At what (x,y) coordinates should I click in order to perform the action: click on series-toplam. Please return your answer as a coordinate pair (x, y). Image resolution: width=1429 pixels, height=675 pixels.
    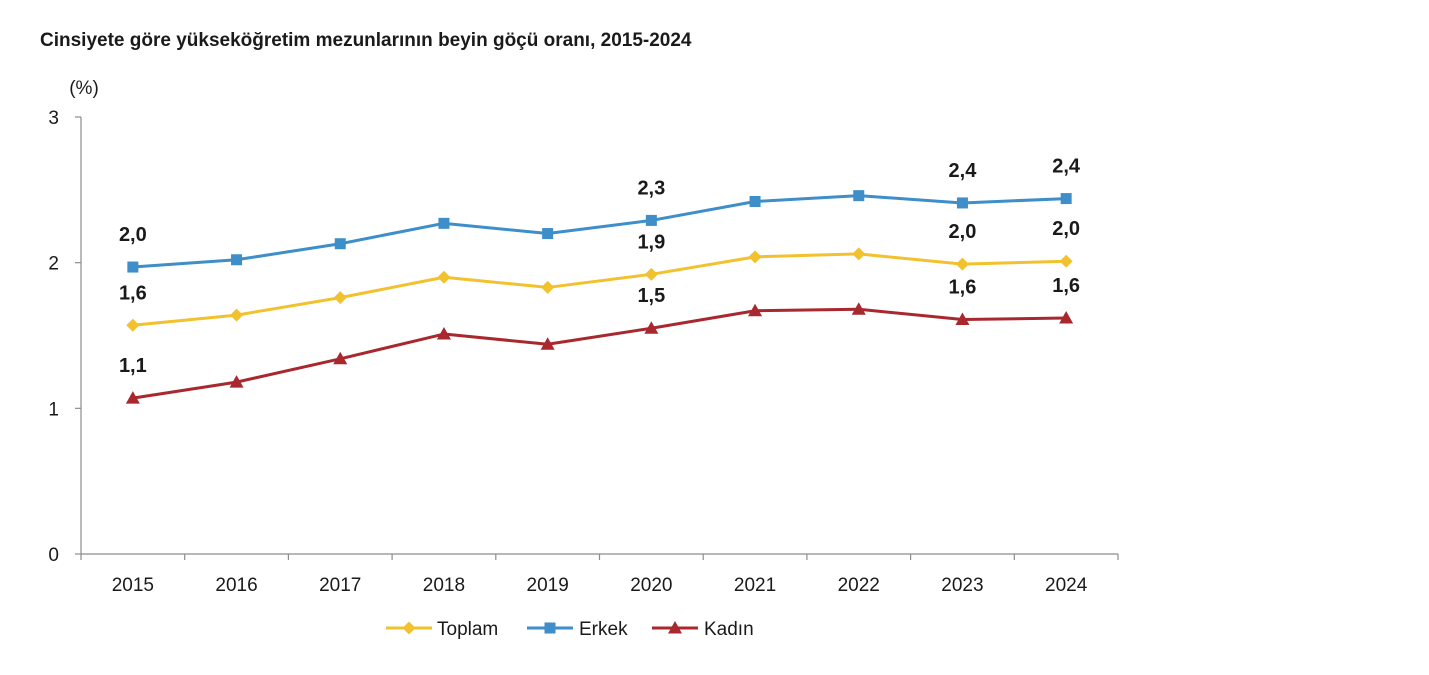
    Looking at the image, I should click on (599, 289).